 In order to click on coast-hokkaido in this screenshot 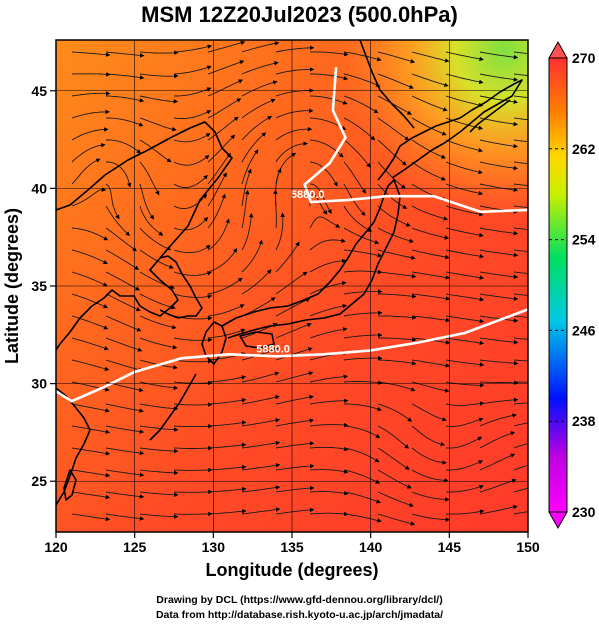, I will do `click(450, 130)`.